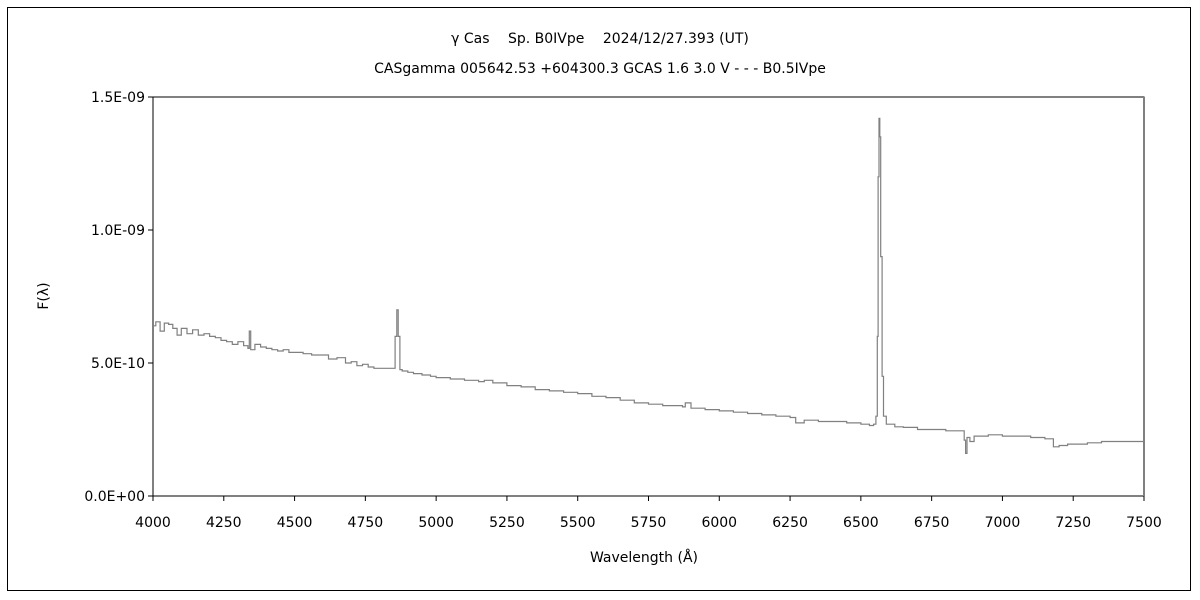 The height and width of the screenshot is (600, 1200). I want to click on x-tick-label: 6250, so click(790, 523).